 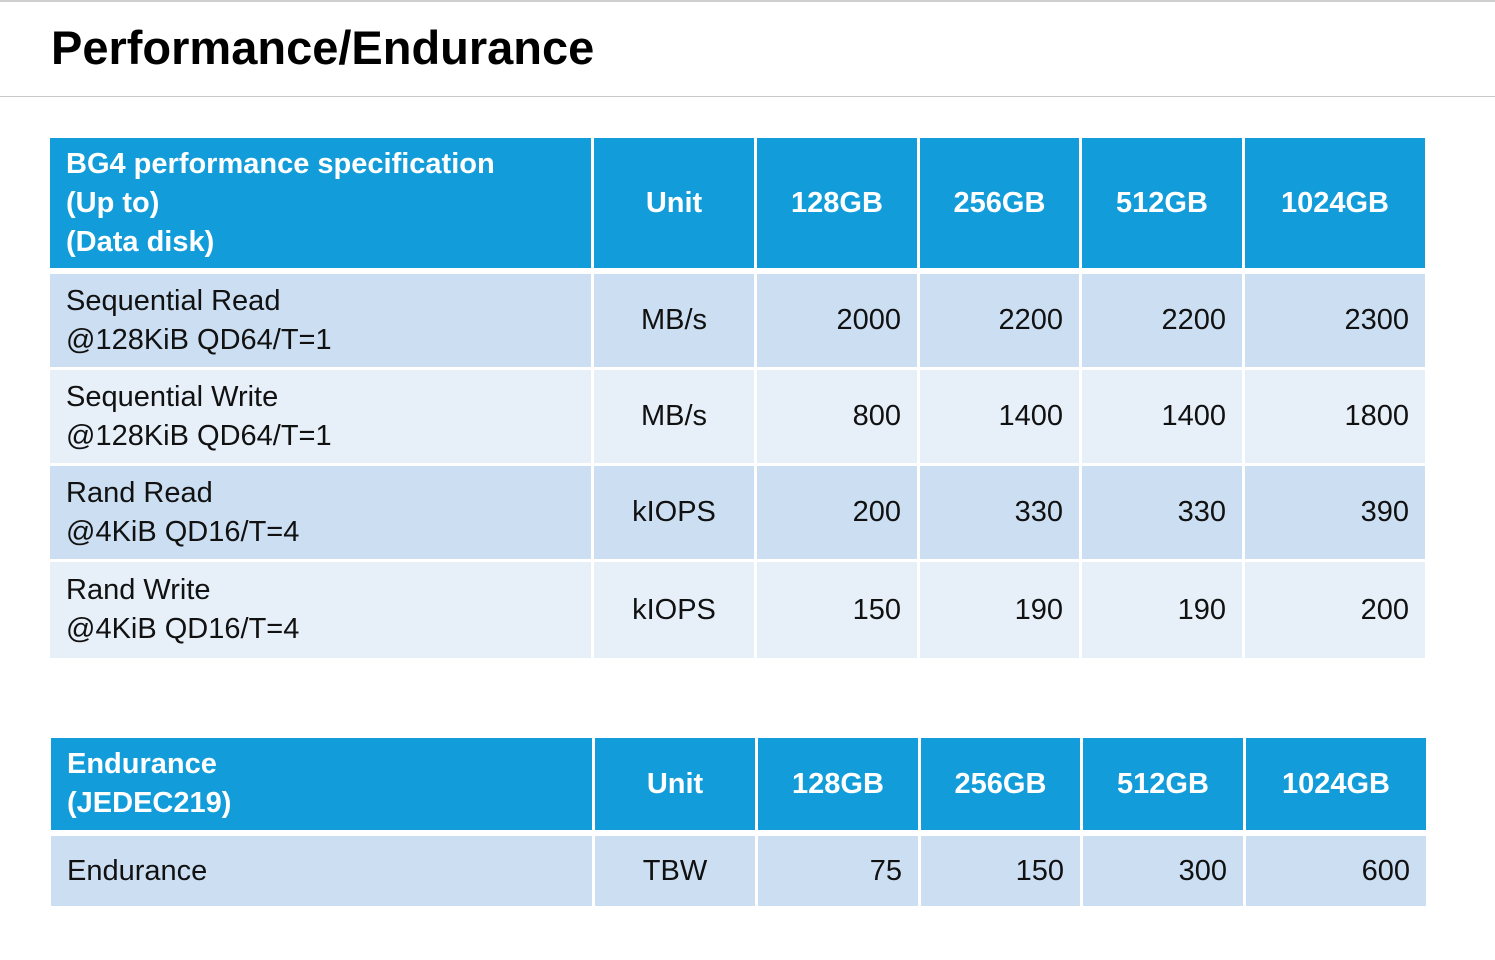 What do you see at coordinates (1335, 206) in the screenshot?
I see `performance-header-capacity: 1024GB` at bounding box center [1335, 206].